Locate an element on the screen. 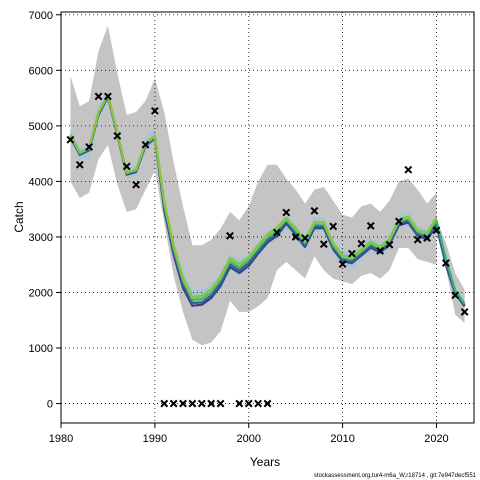 The width and height of the screenshot is (480, 480). x-tick-label: 2010 is located at coordinates (342, 439).